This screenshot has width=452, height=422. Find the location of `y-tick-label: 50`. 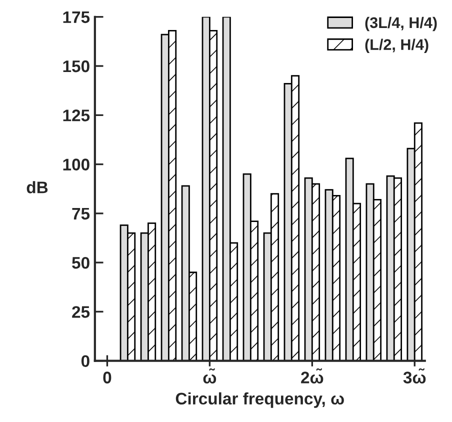

y-tick-label: 50 is located at coordinates (81, 262).